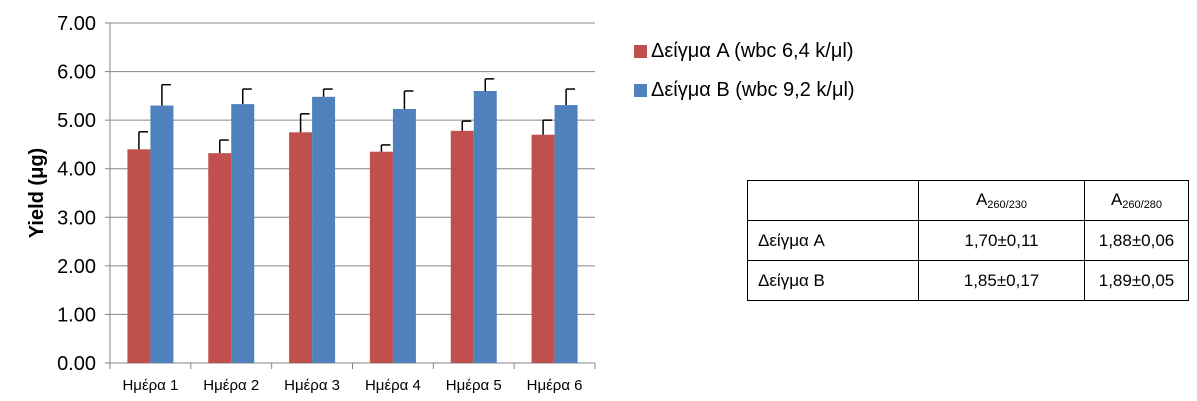  Describe the element at coordinates (76, 170) in the screenshot. I see `y-tick-label: 4.00` at that location.